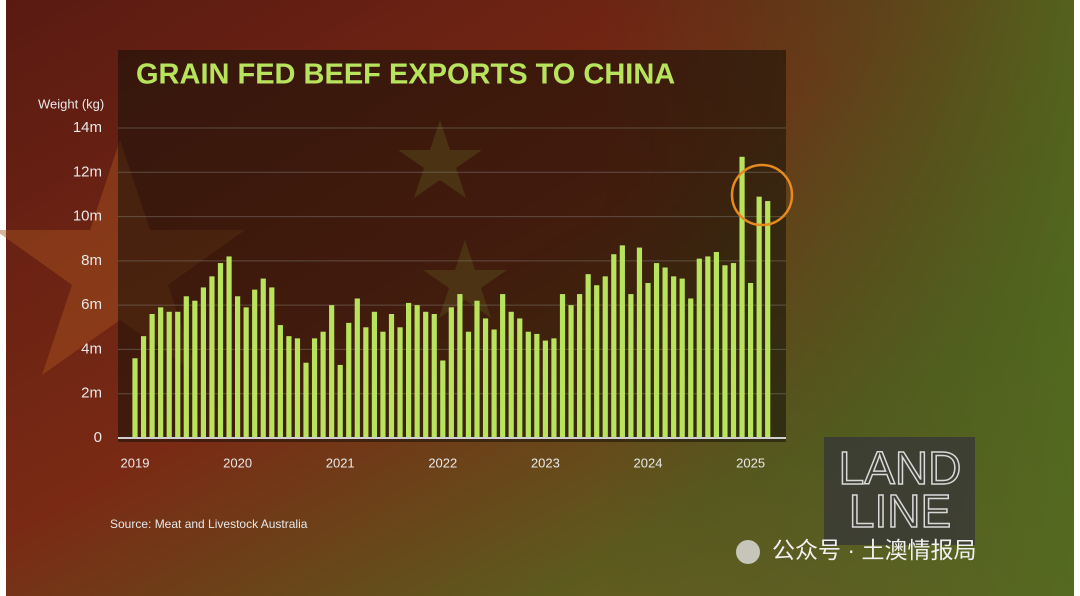  I want to click on x-tick-label: 2021, so click(340, 462).